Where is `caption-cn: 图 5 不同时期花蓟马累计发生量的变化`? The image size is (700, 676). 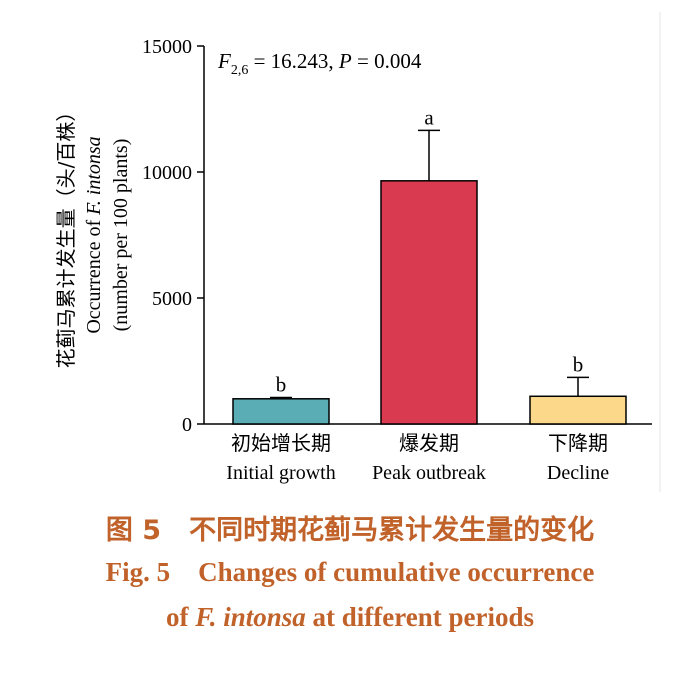 caption-cn: 图 5 不同时期花蓟马累计发生量的变化 is located at coordinates (350, 530).